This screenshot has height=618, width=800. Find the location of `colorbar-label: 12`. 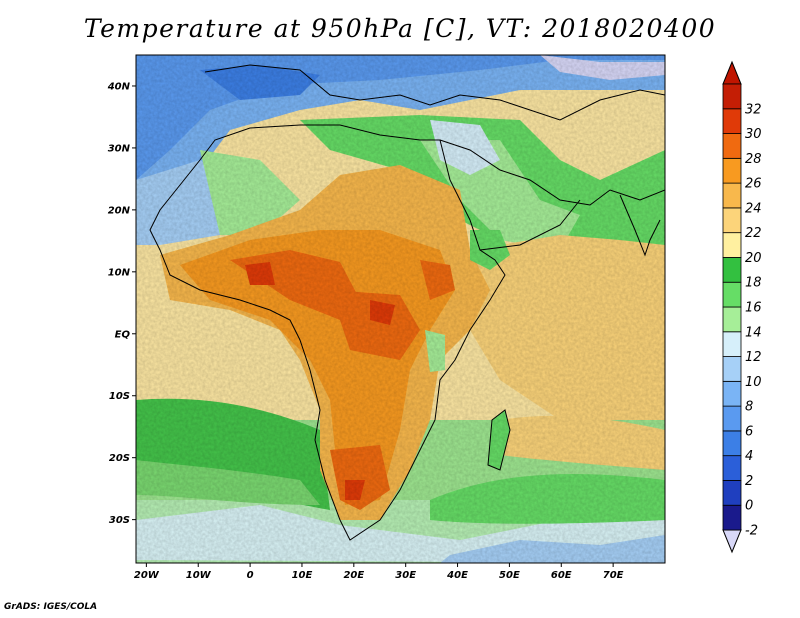

colorbar-label: 12 is located at coordinates (753, 357).